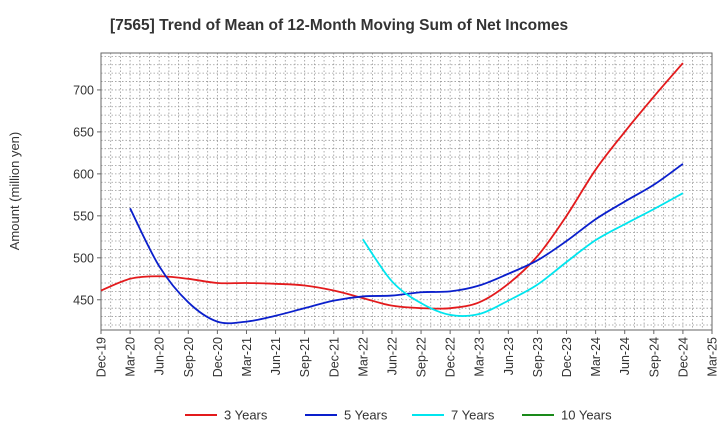 The height and width of the screenshot is (440, 720). Describe the element at coordinates (422, 357) in the screenshot. I see `x-tick-label: Sep-22` at that location.